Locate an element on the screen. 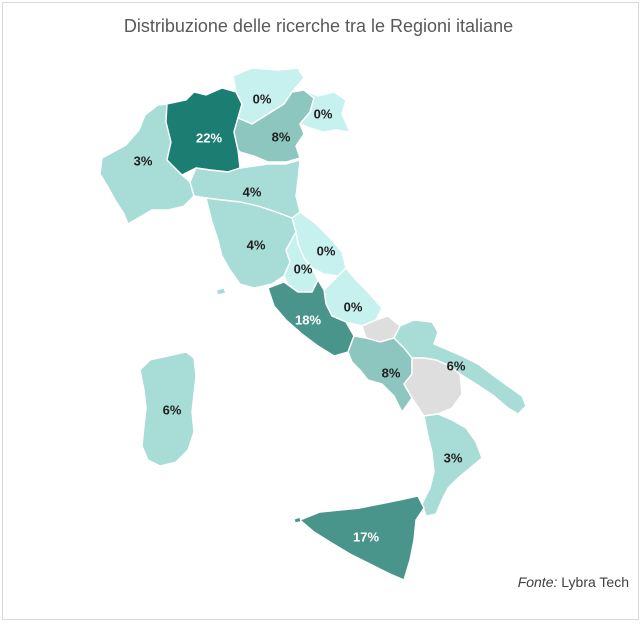  region-sicilia is located at coordinates (362, 538).